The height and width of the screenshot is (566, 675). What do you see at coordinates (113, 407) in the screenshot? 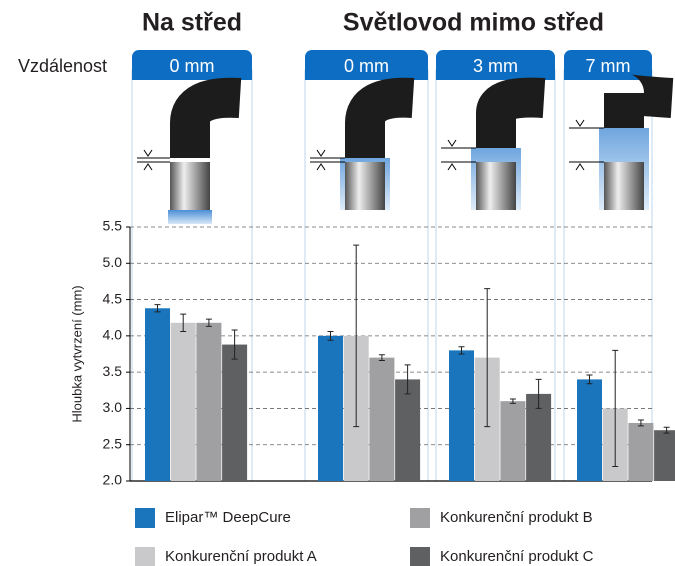
I see `y-tick-label: 3.0` at bounding box center [113, 407].